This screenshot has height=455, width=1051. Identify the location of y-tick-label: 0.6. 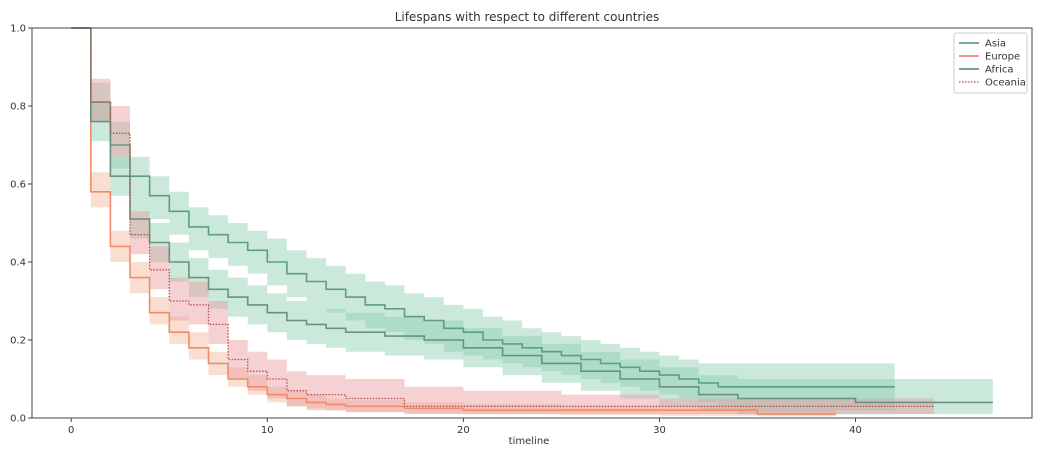
(18, 185).